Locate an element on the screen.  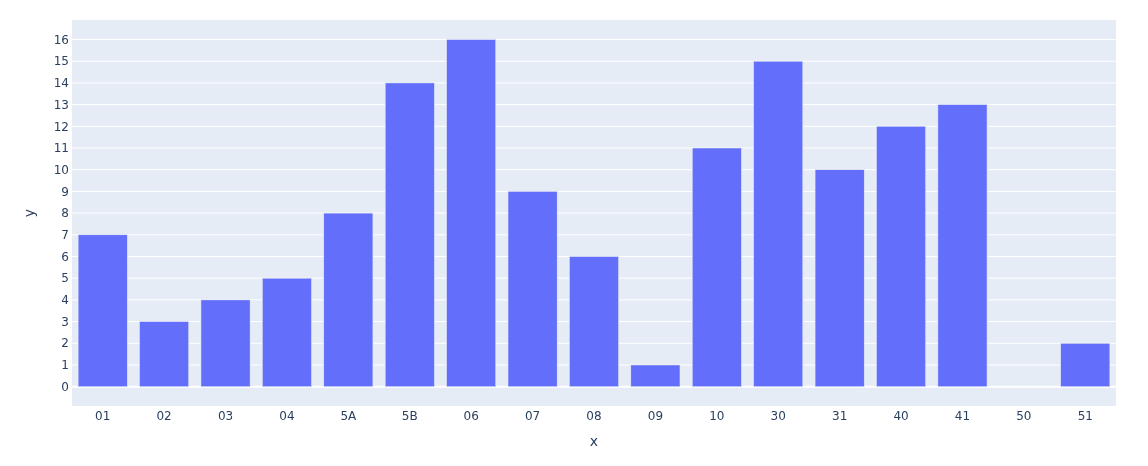
x-tick-label: 40 is located at coordinates (901, 416).